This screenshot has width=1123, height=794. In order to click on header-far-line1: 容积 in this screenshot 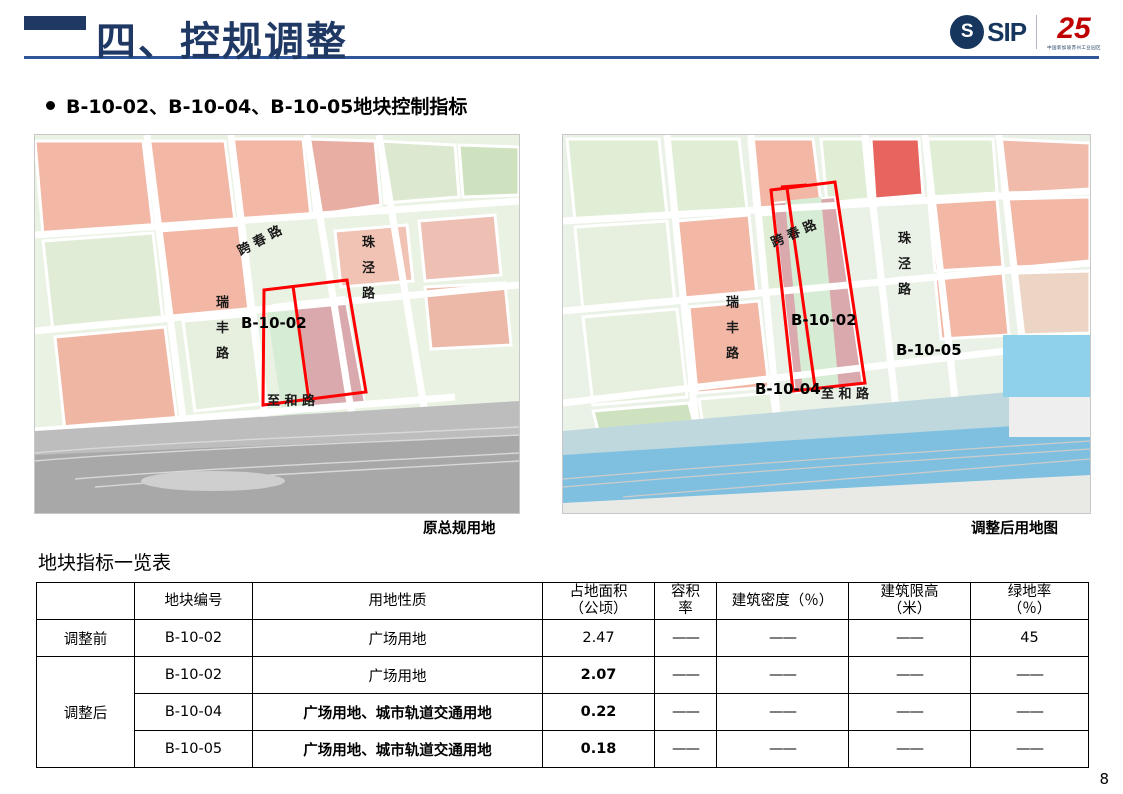, I will do `click(685, 592)`.